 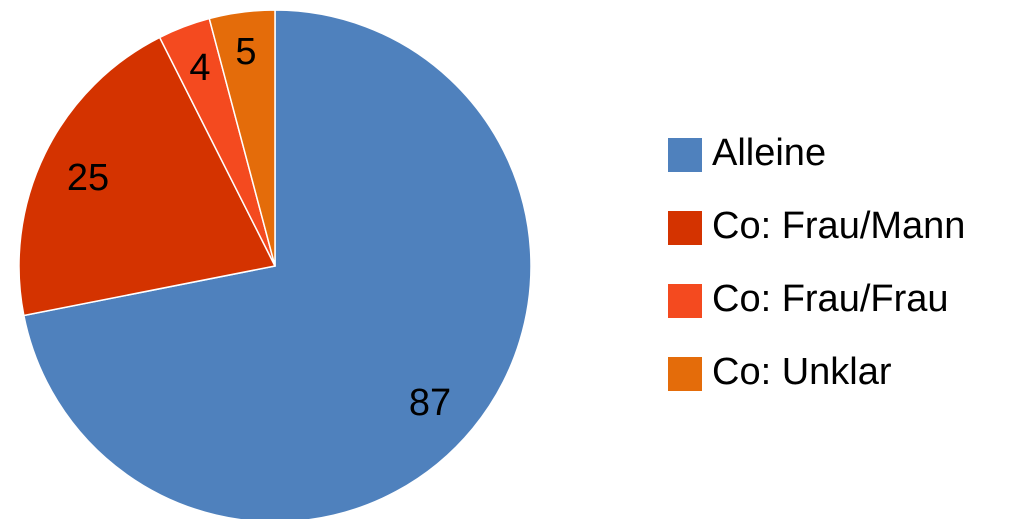 I want to click on legend-label-2: Co: Frau/Mann, so click(x=838, y=226).